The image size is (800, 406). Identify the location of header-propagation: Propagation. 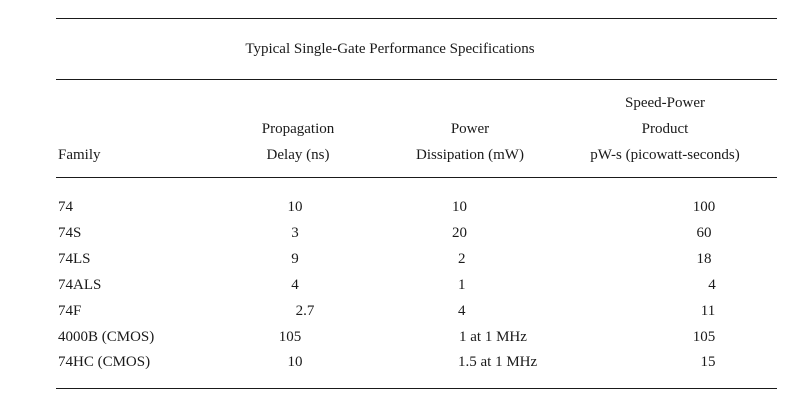
(298, 129).